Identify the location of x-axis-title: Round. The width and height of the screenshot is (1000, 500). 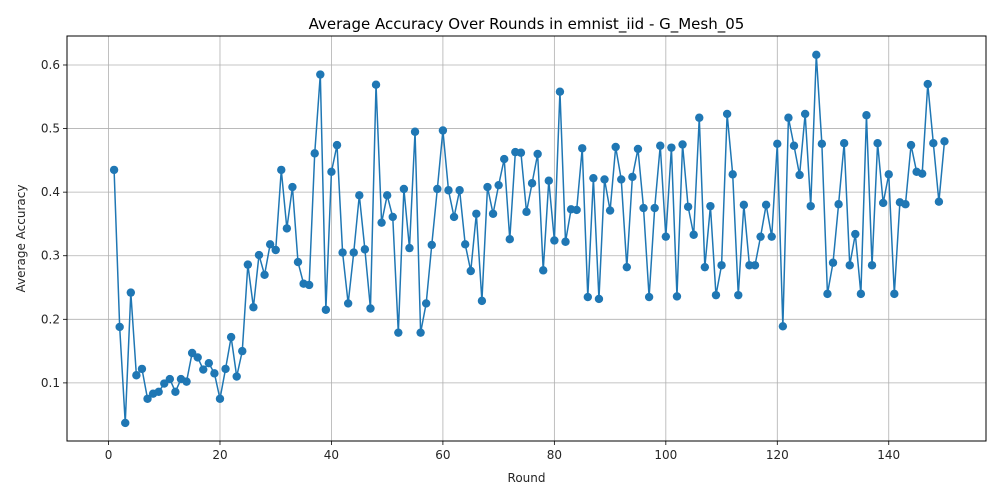
(527, 478).